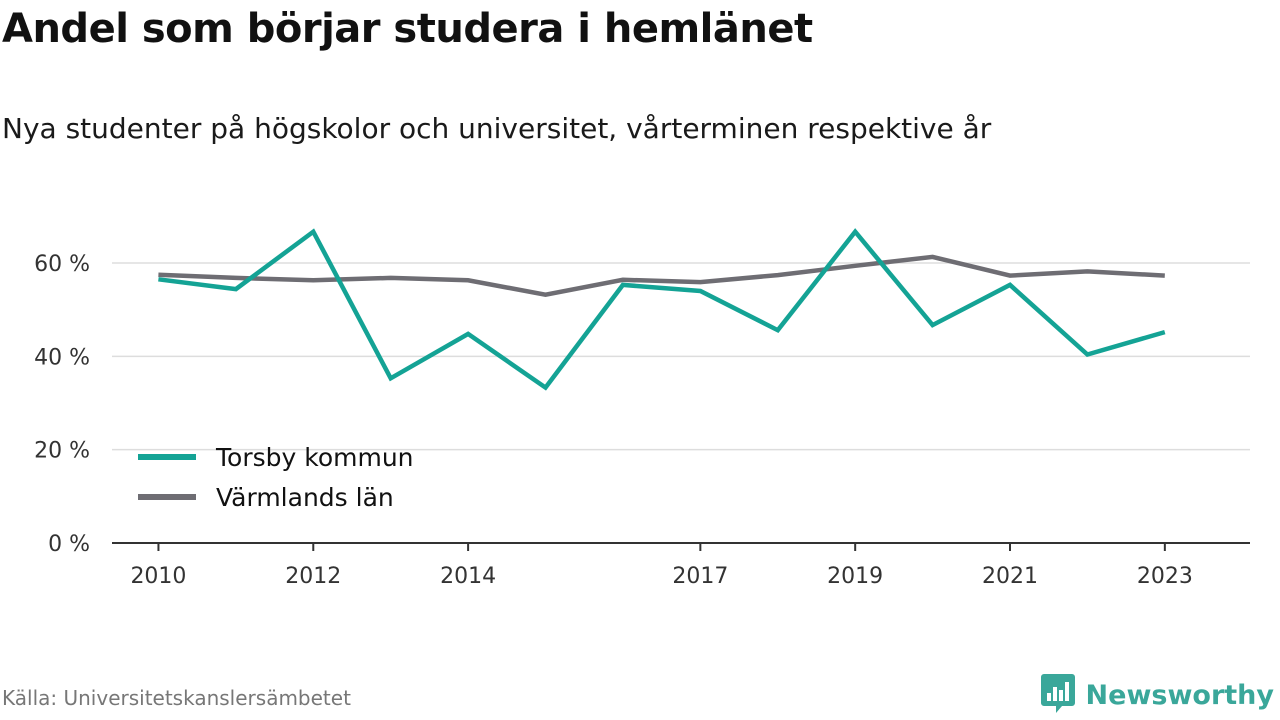 The image size is (1280, 720). I want to click on x-tick-label: 2010, so click(158, 576).